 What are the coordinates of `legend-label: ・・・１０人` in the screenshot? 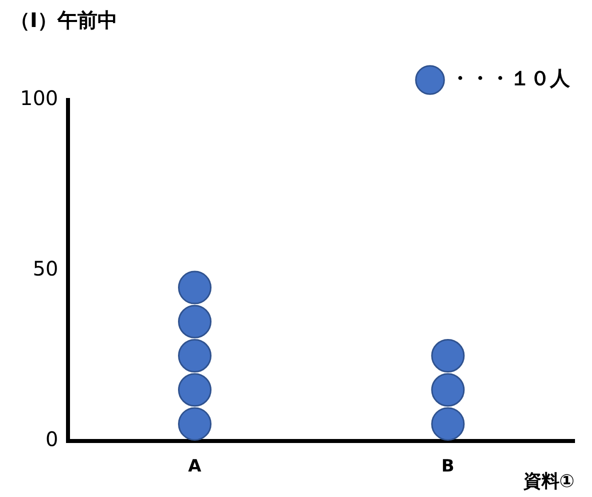 It's located at (510, 78).